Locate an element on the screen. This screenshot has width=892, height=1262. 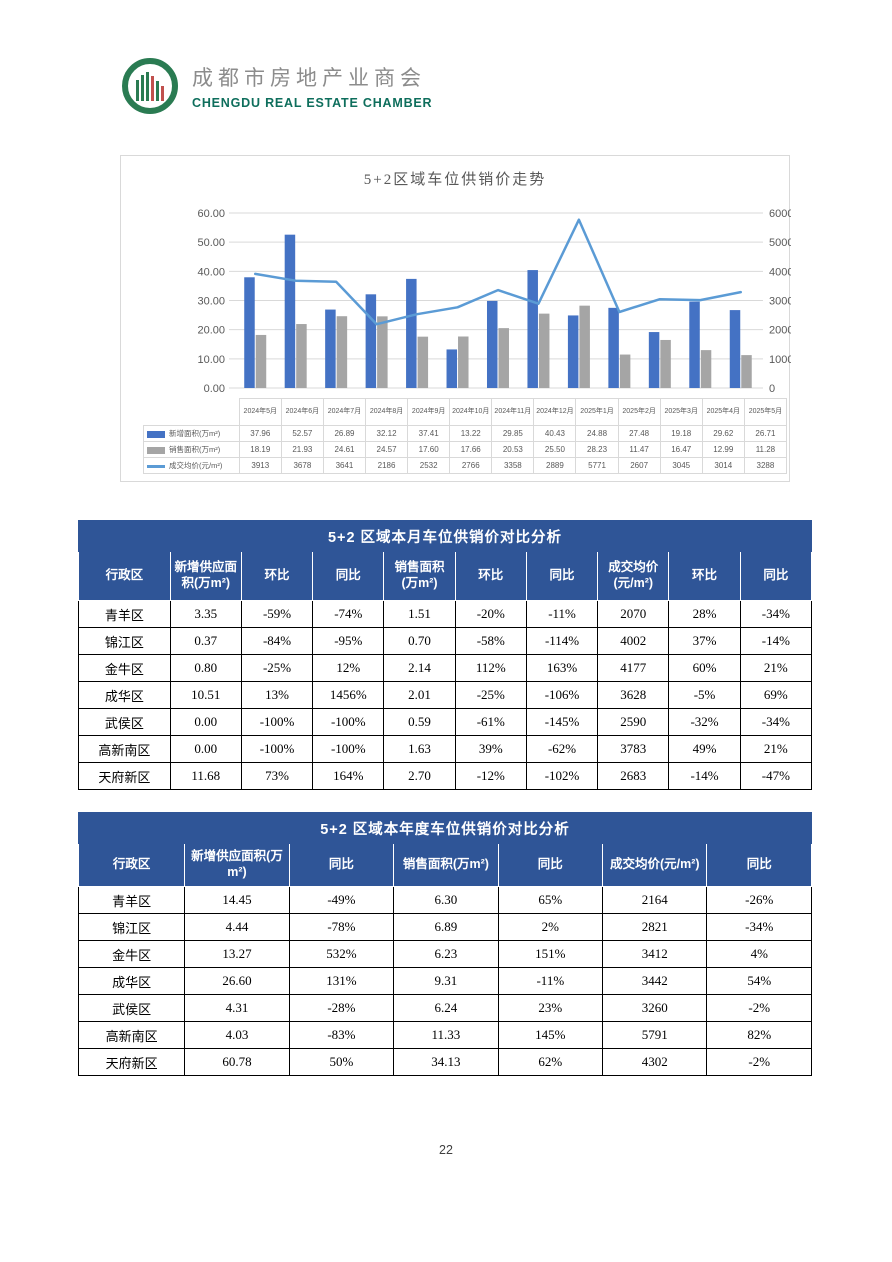
column-header: 销售面积(万m²) is located at coordinates (419, 576).